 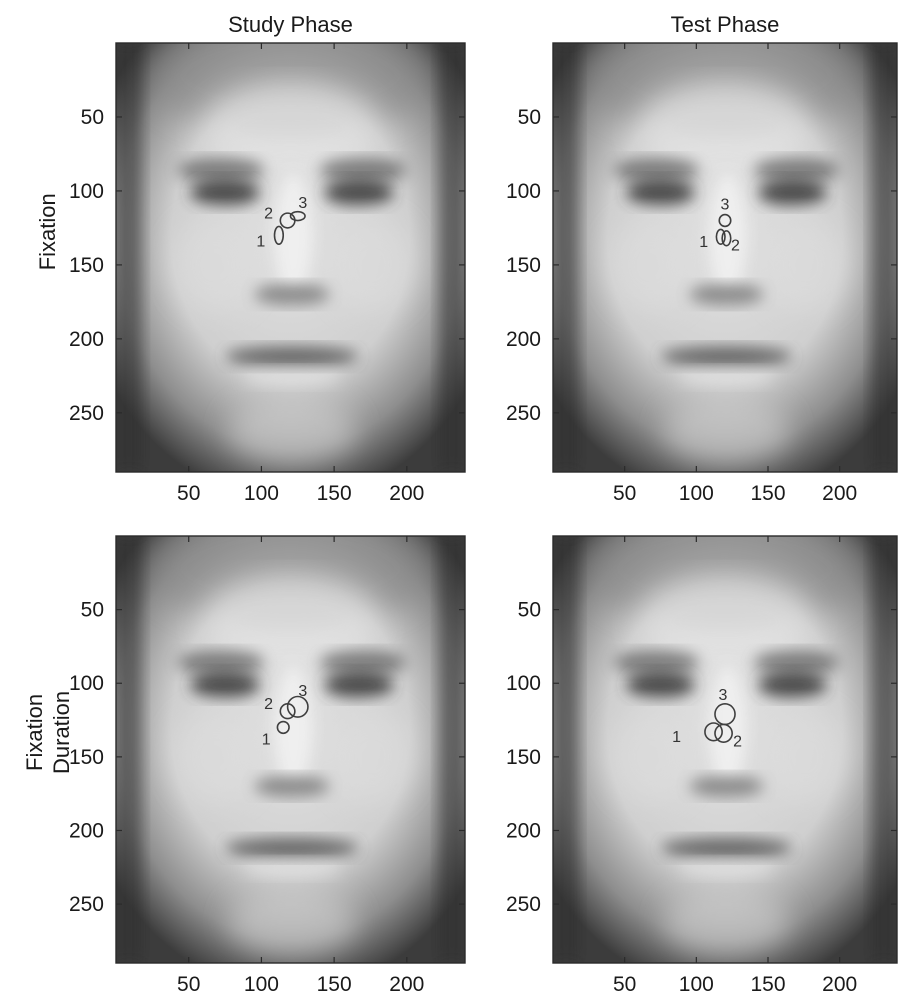 What do you see at coordinates (725, 24) in the screenshot?
I see `panel-title: Test Phase` at bounding box center [725, 24].